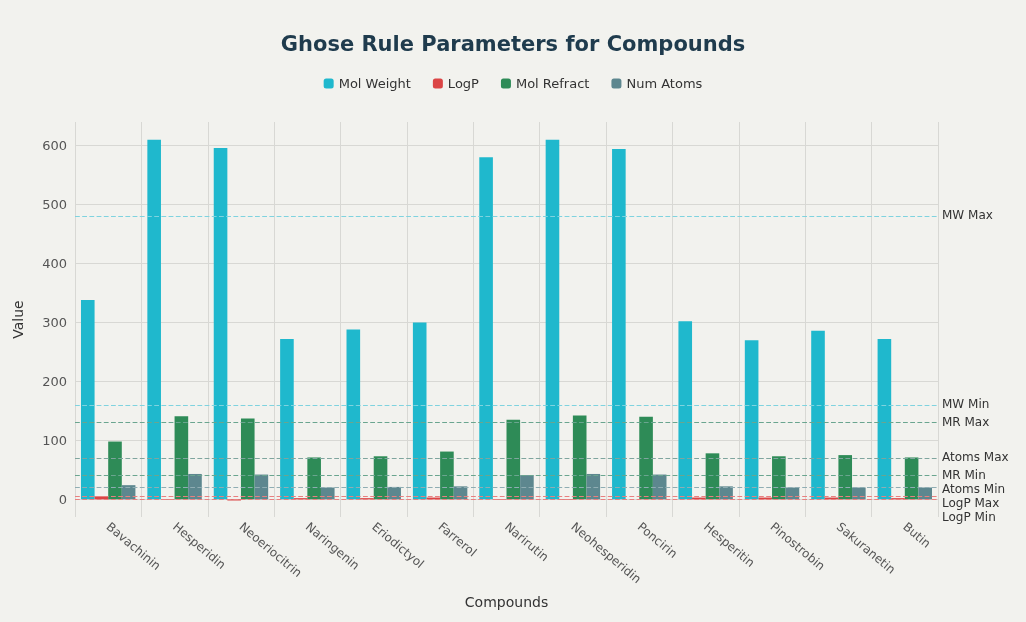  I want to click on x-axis-title: Compounds, so click(506, 602).